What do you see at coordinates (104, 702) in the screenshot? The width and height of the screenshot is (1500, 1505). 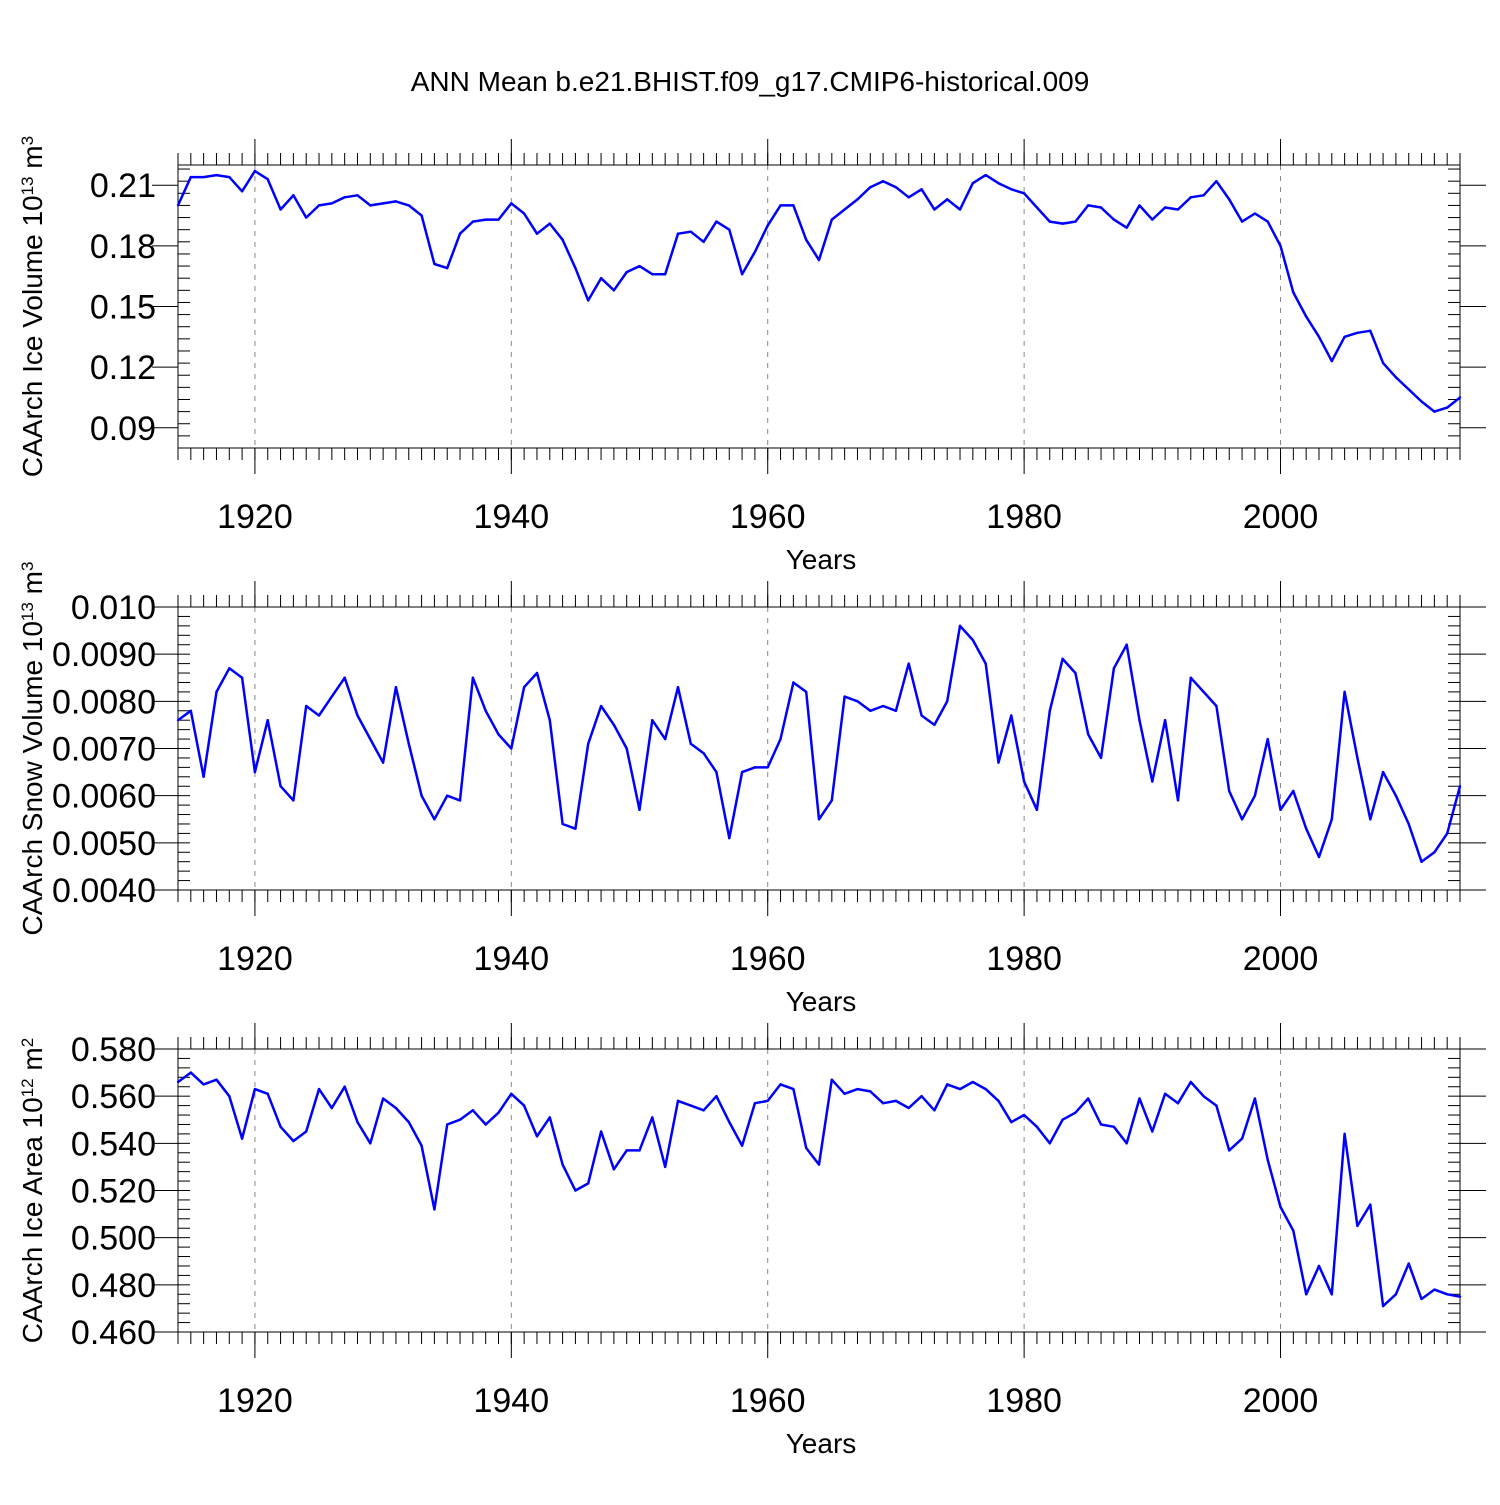 I see `y-tick-label: 0.0080` at bounding box center [104, 702].